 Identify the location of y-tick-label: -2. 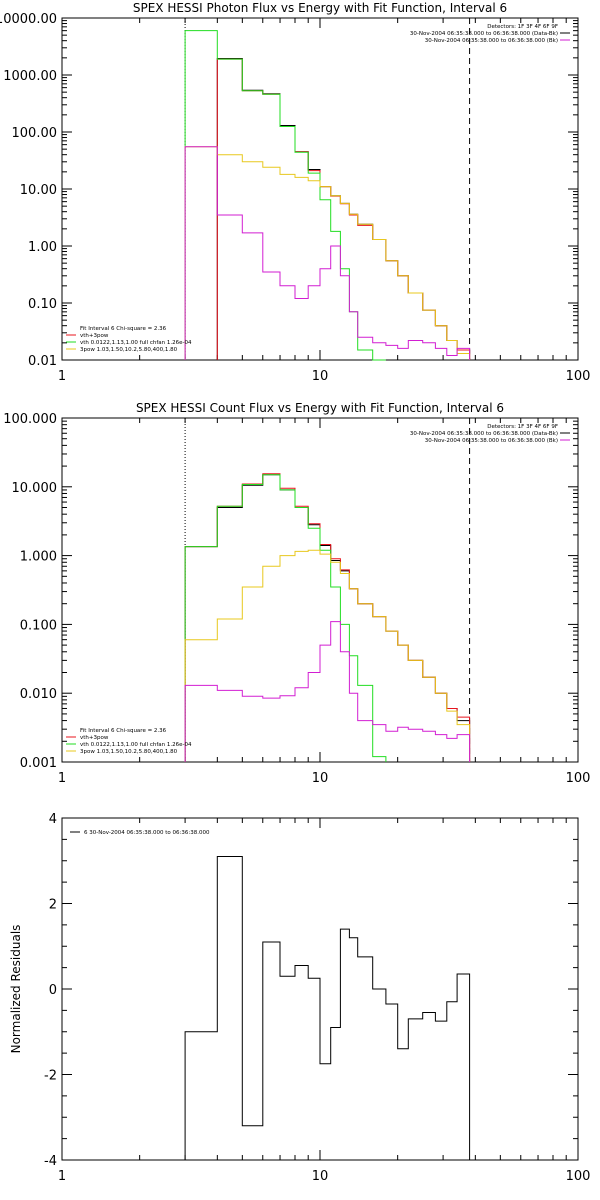
(50, 1076).